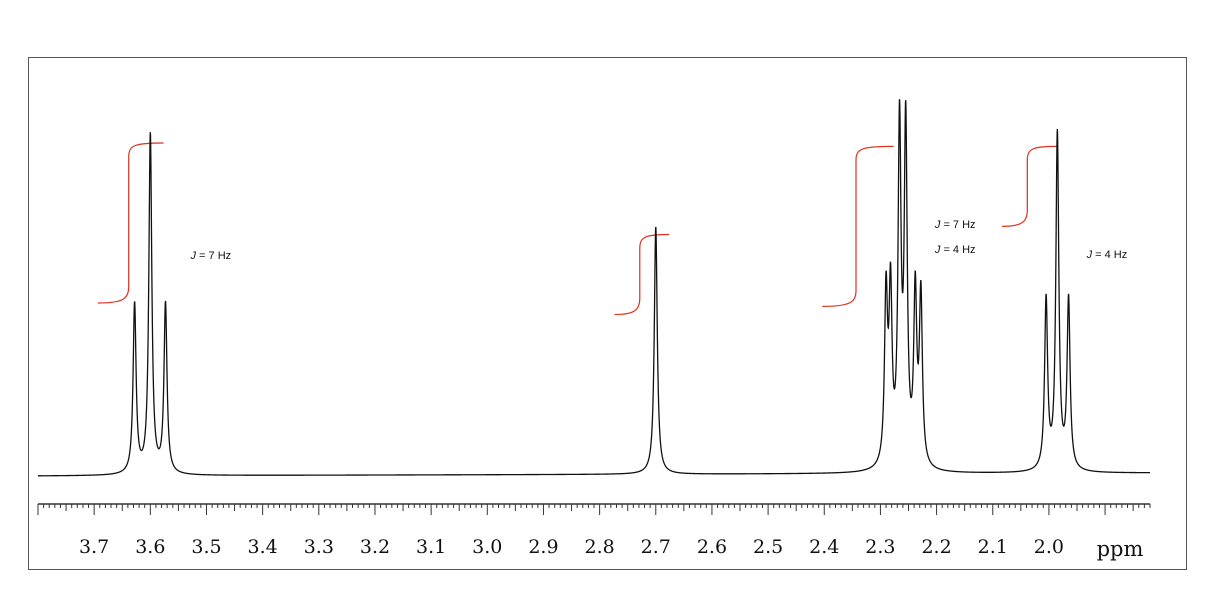 This screenshot has width=1230, height=600. I want to click on tick-label-2-6: 2.6, so click(712, 547).